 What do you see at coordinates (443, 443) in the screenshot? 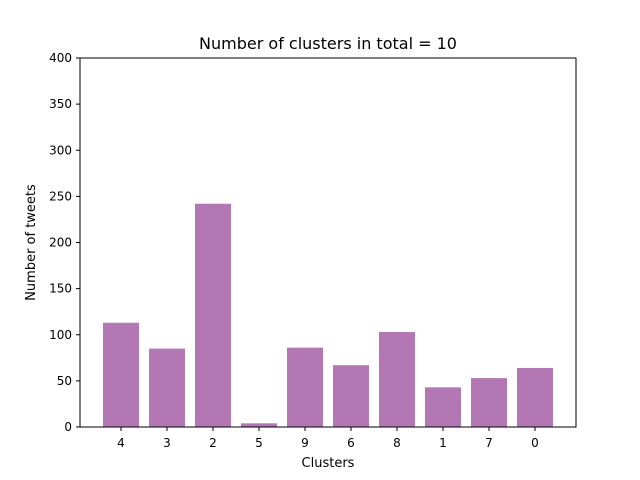
I see `x-tick-label: 1` at bounding box center [443, 443].